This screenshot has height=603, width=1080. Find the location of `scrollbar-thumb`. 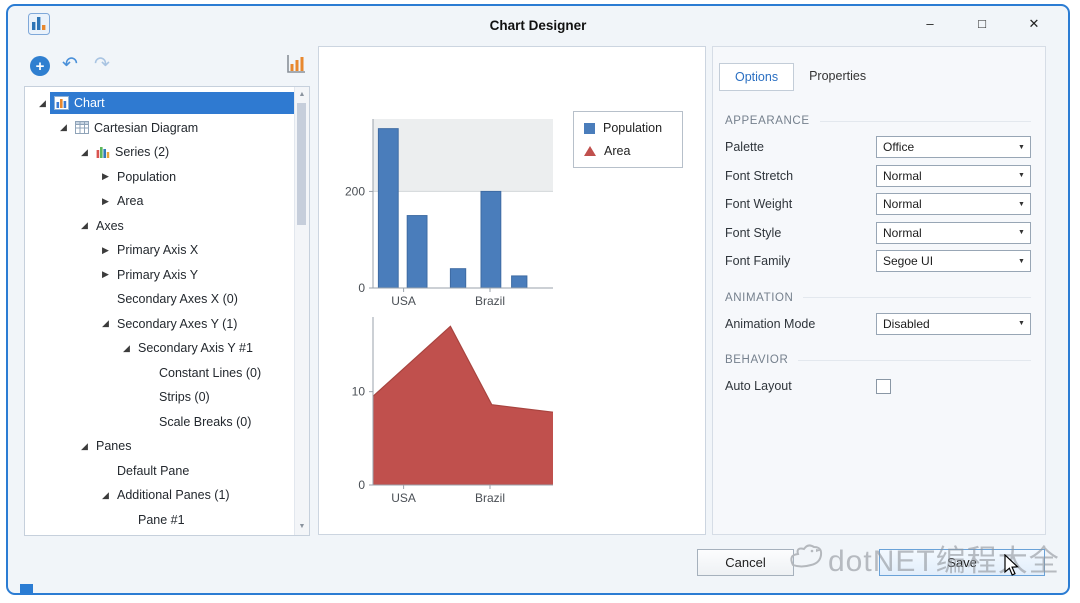

scrollbar-thumb is located at coordinates (301, 164).